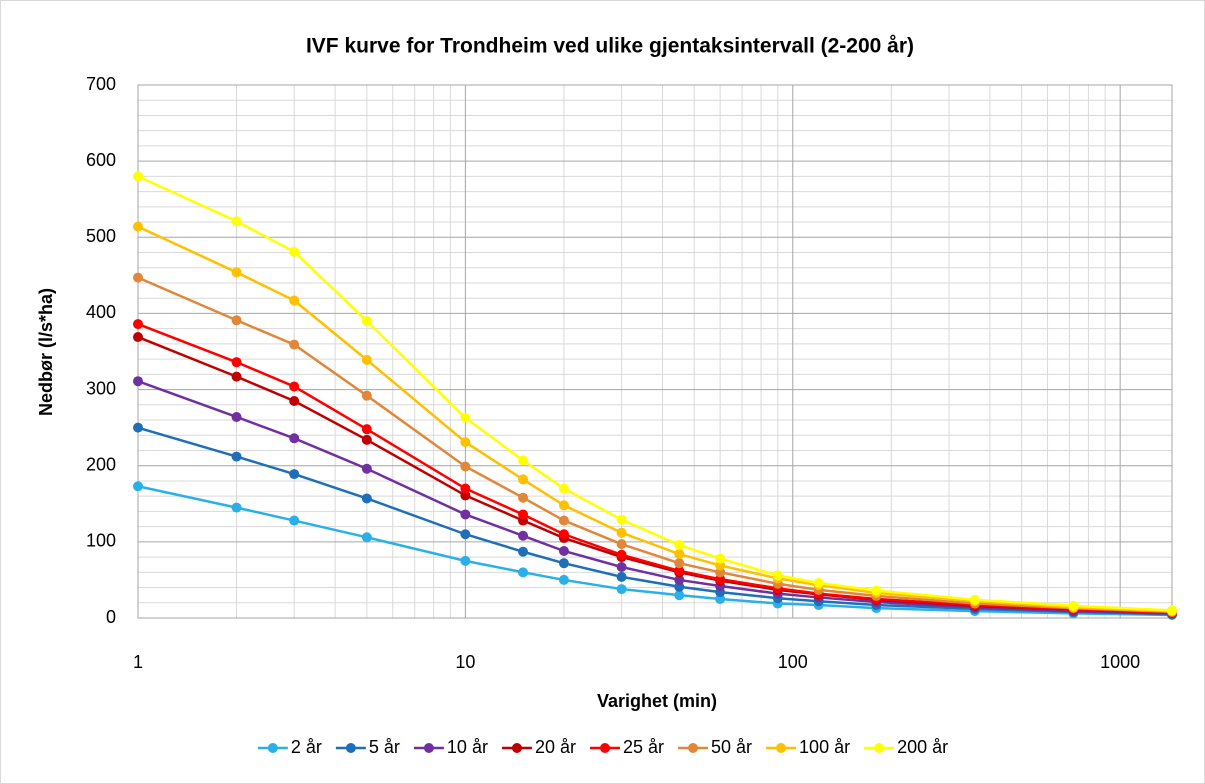 The image size is (1205, 784). What do you see at coordinates (101, 388) in the screenshot?
I see `y-tick-label: 300` at bounding box center [101, 388].